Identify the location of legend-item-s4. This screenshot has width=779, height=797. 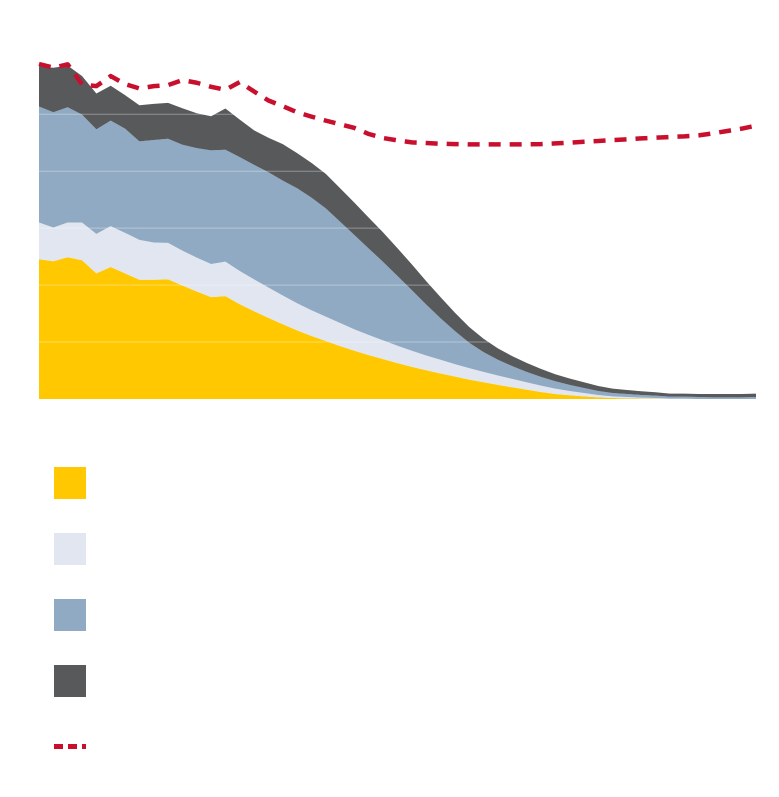
(204, 698).